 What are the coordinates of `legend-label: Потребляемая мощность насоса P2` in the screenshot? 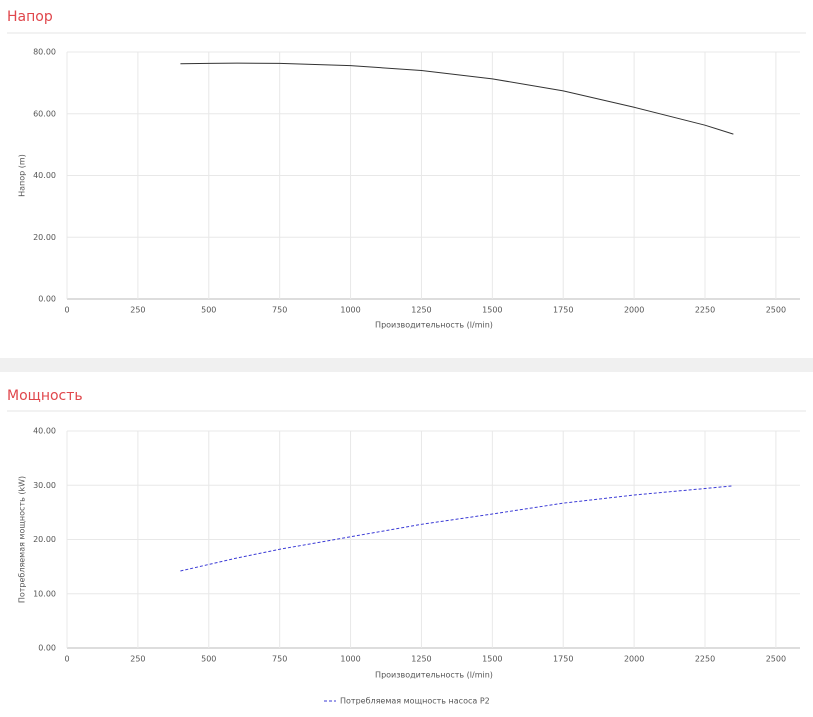 It's located at (415, 701).